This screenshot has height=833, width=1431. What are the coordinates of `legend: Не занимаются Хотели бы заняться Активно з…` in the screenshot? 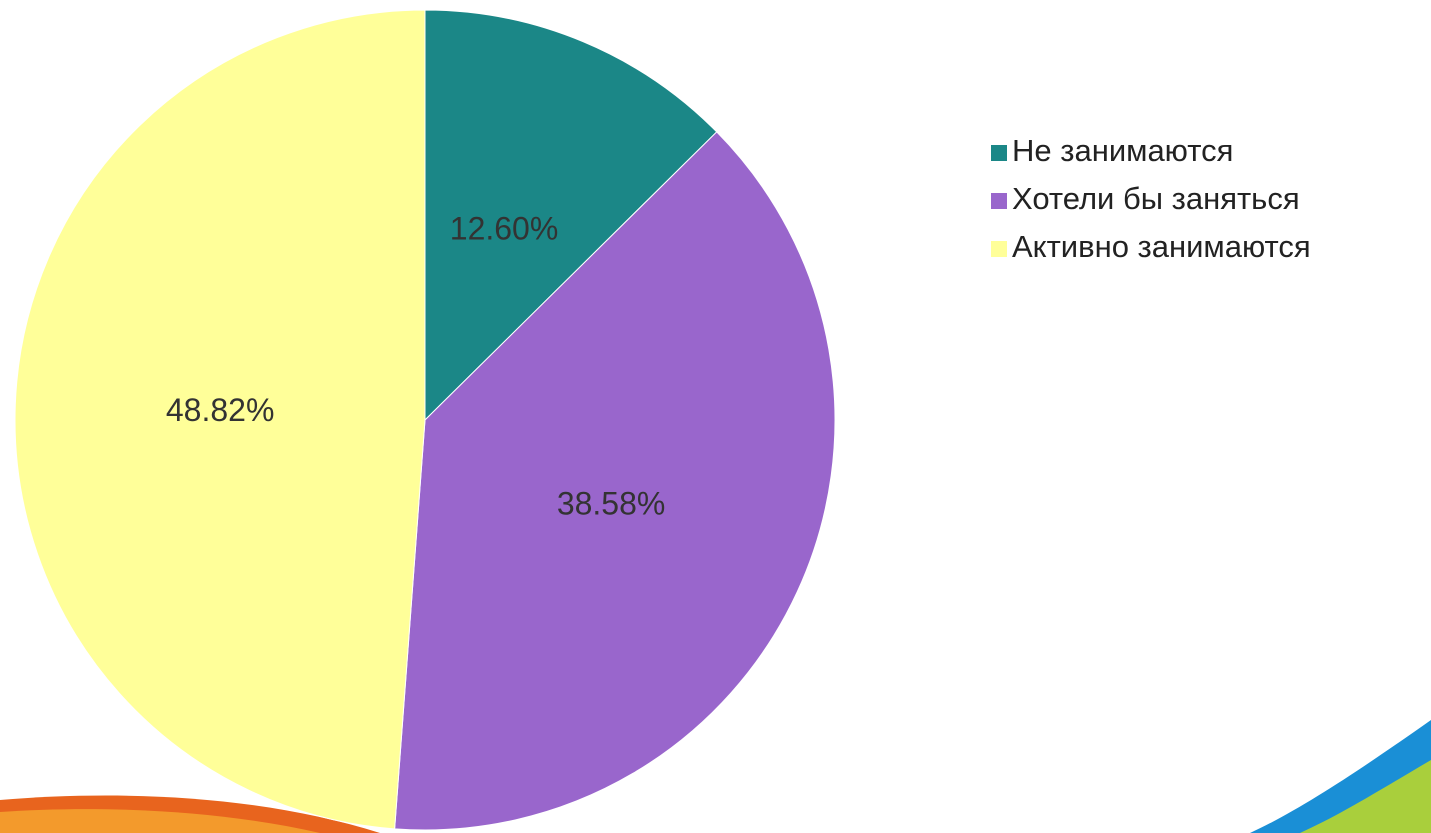 It's located at (1151, 198).